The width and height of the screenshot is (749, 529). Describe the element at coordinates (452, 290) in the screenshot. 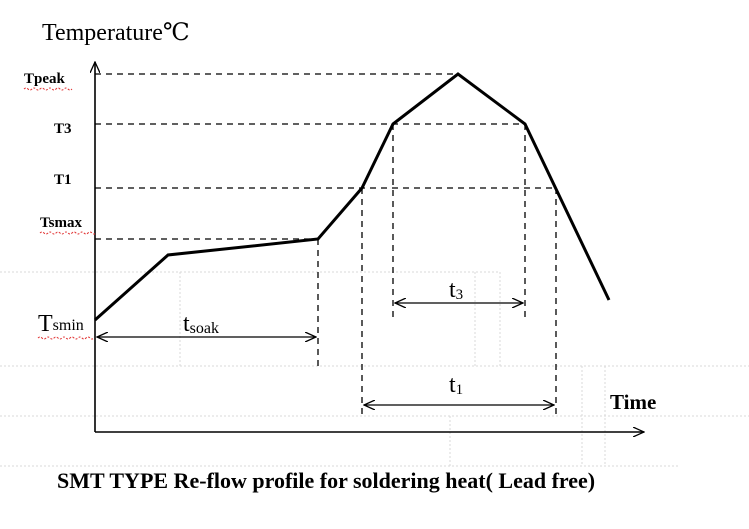

I see `t3-main: t` at that location.